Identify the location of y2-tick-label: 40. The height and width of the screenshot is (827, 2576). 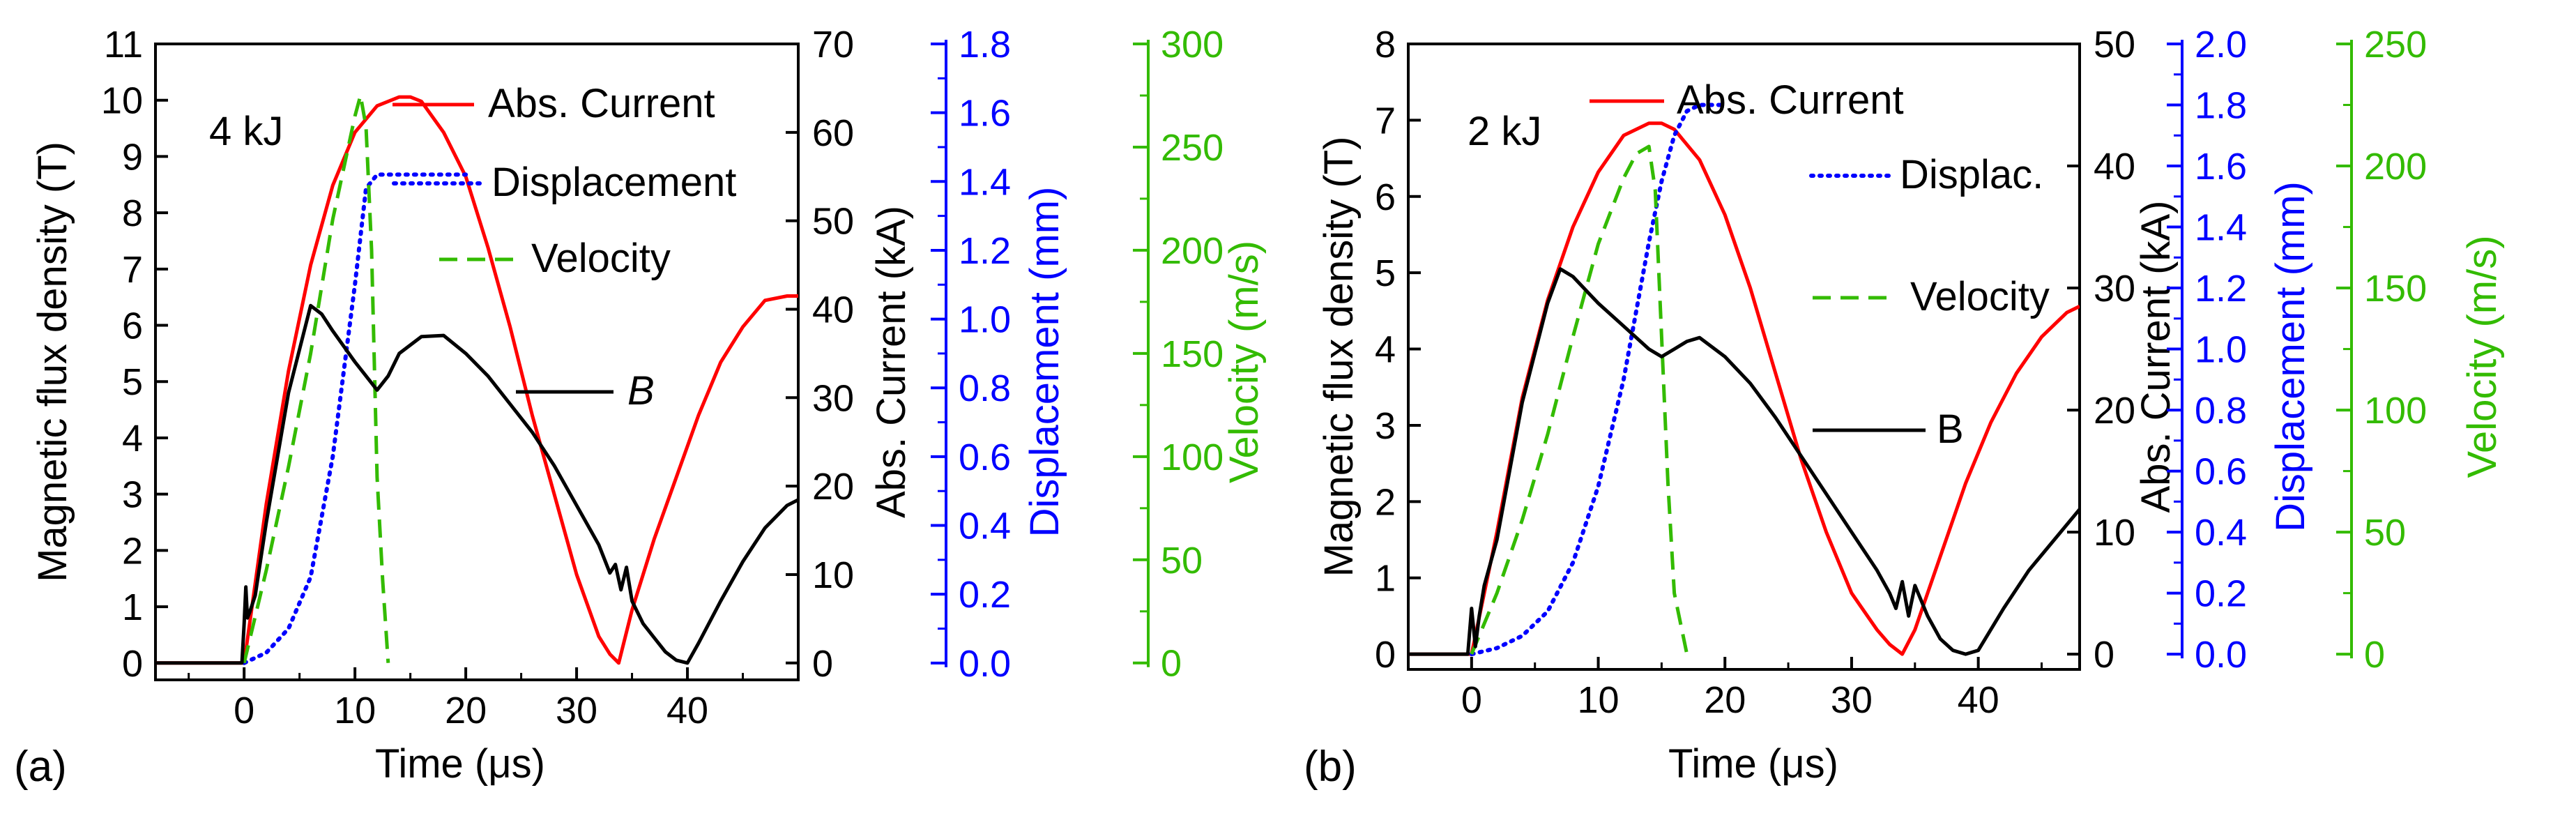
(2114, 167).